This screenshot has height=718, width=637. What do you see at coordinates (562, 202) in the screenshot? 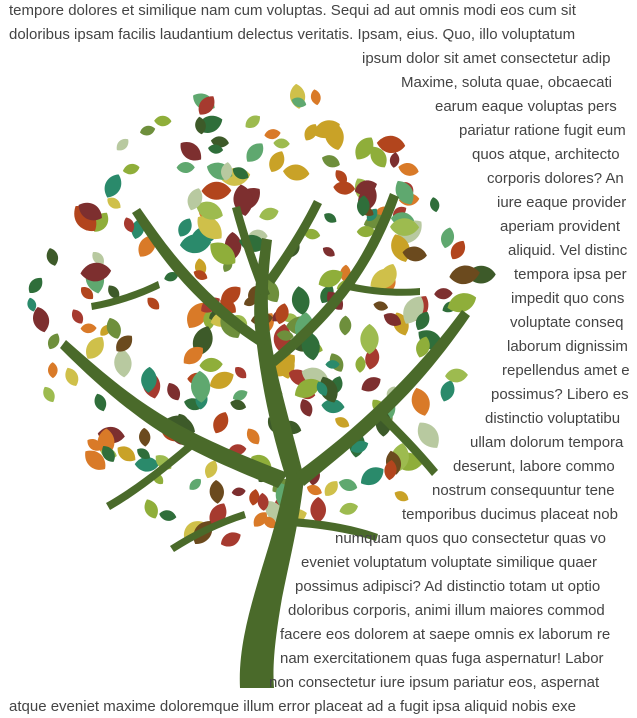
I see `text-line: iure eaque provider` at bounding box center [562, 202].